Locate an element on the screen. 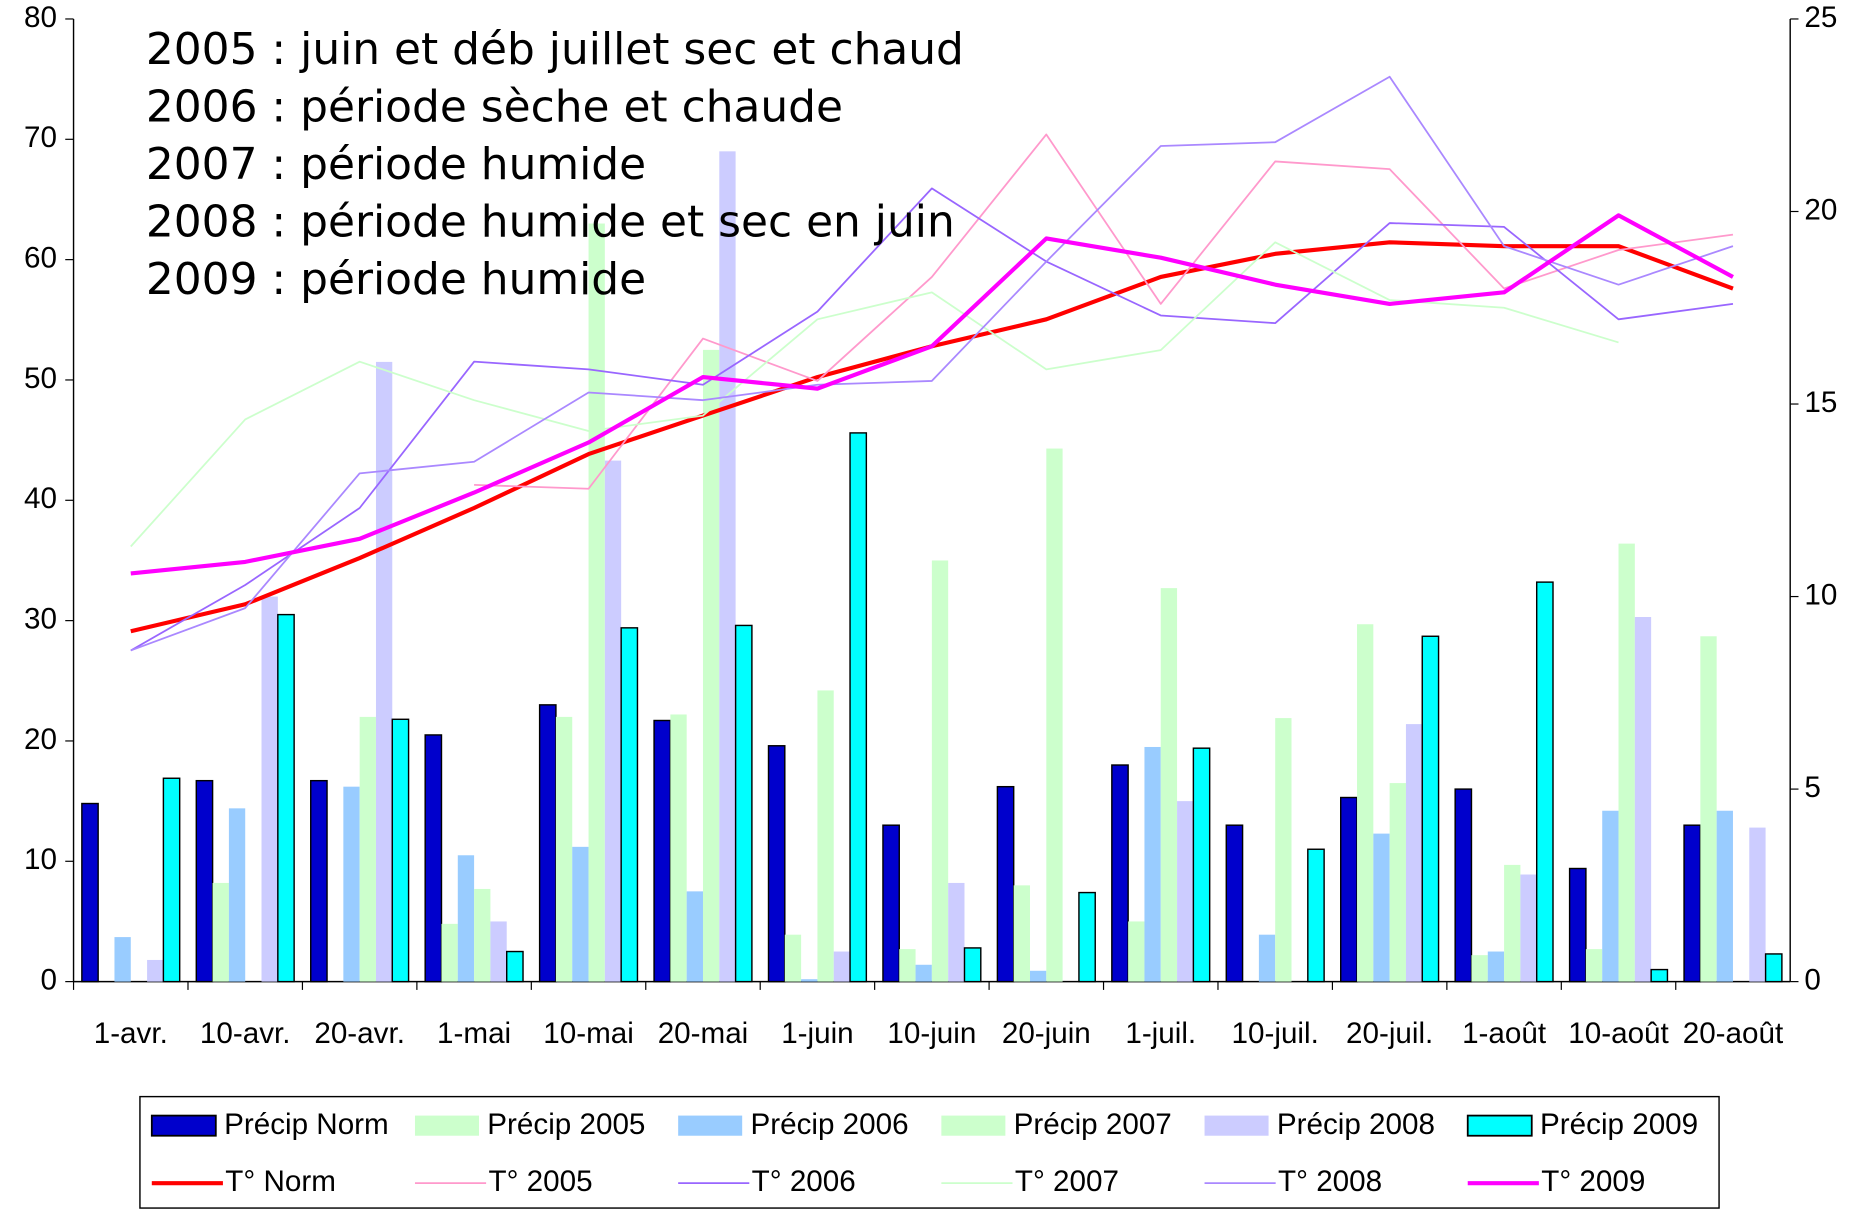 Image resolution: width=1859 pixels, height=1214 pixels. y-tick-label: 80 is located at coordinates (40, 17).